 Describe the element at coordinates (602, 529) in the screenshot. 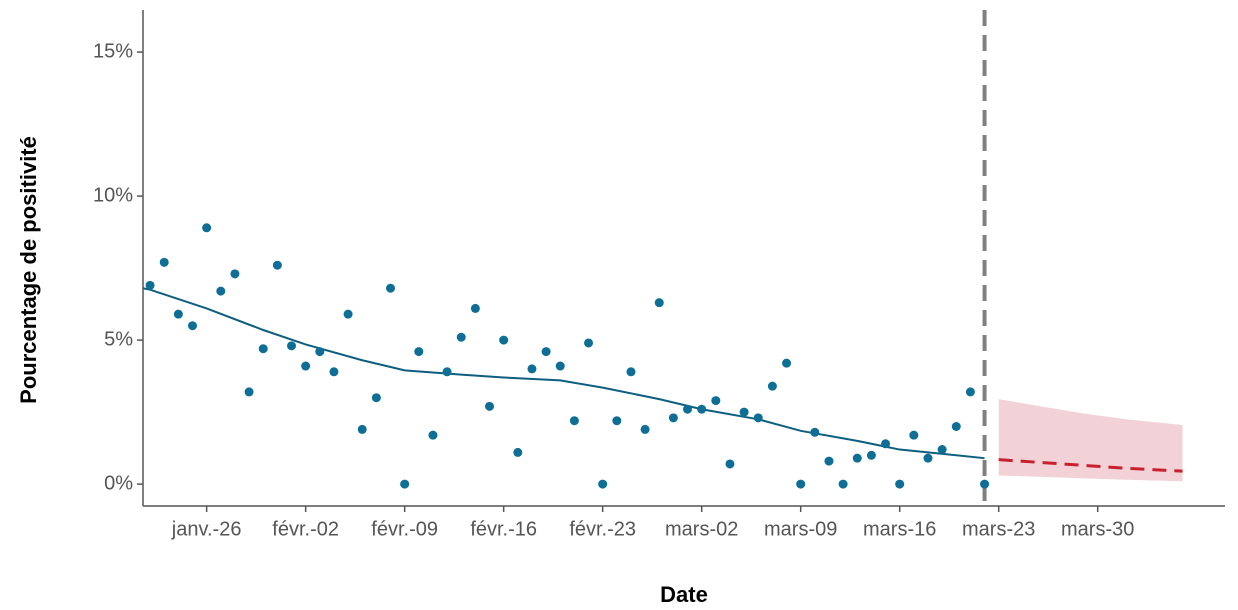

I see `x-tick-label: févr.-23` at that location.